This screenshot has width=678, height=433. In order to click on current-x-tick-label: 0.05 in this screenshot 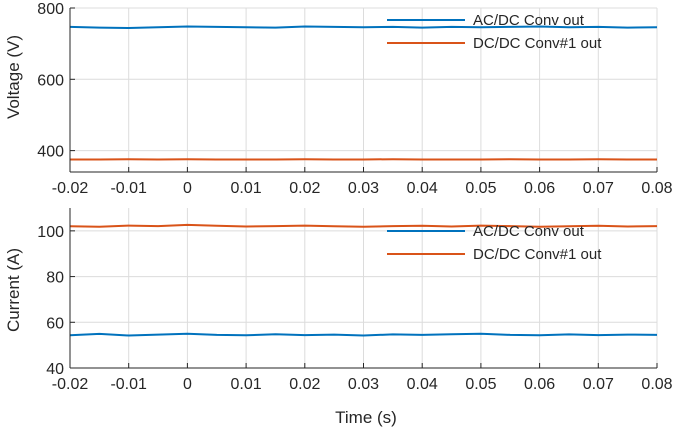, I will do `click(480, 384)`.